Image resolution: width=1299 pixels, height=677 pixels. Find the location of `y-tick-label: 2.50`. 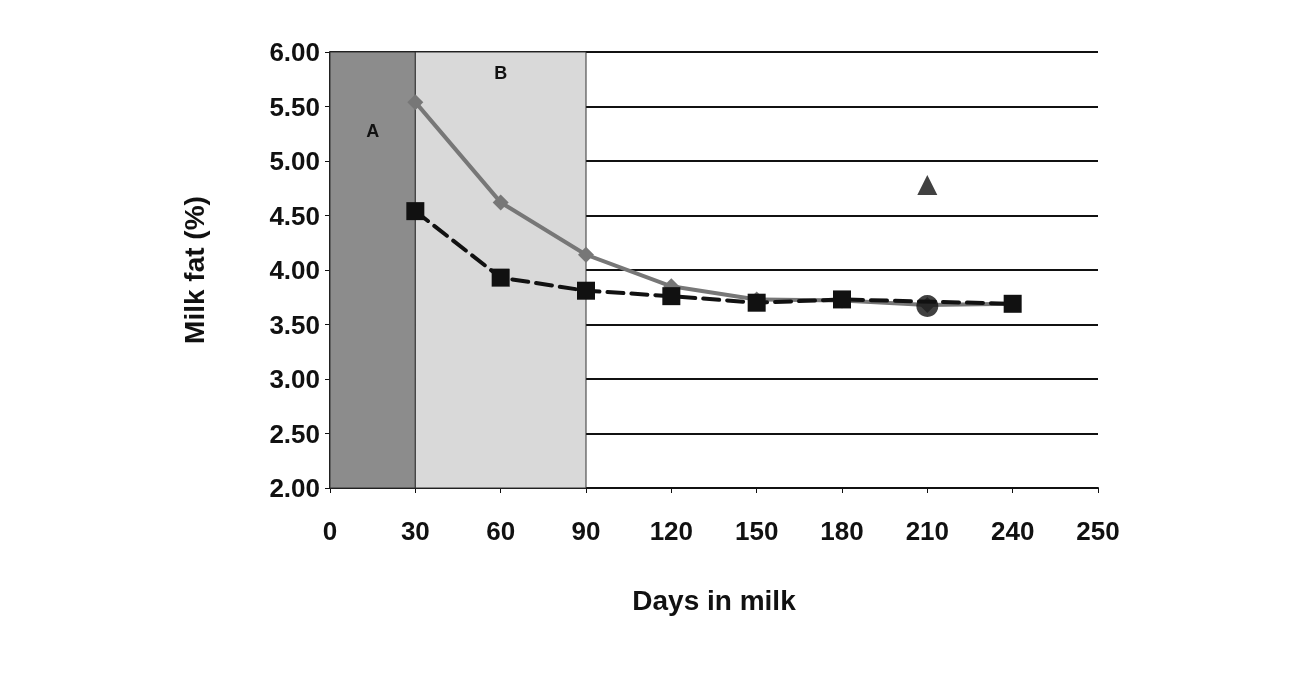

y-tick-label: 2.50 is located at coordinates (294, 433).